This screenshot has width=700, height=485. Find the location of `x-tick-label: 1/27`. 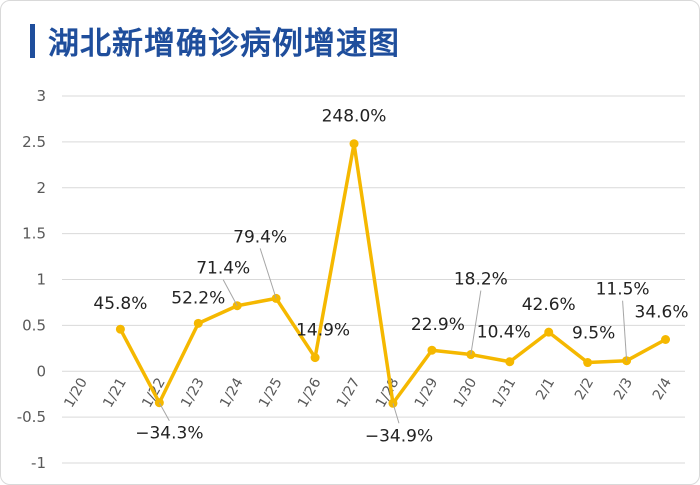

x-tick-label: 1/27 is located at coordinates (349, 392).